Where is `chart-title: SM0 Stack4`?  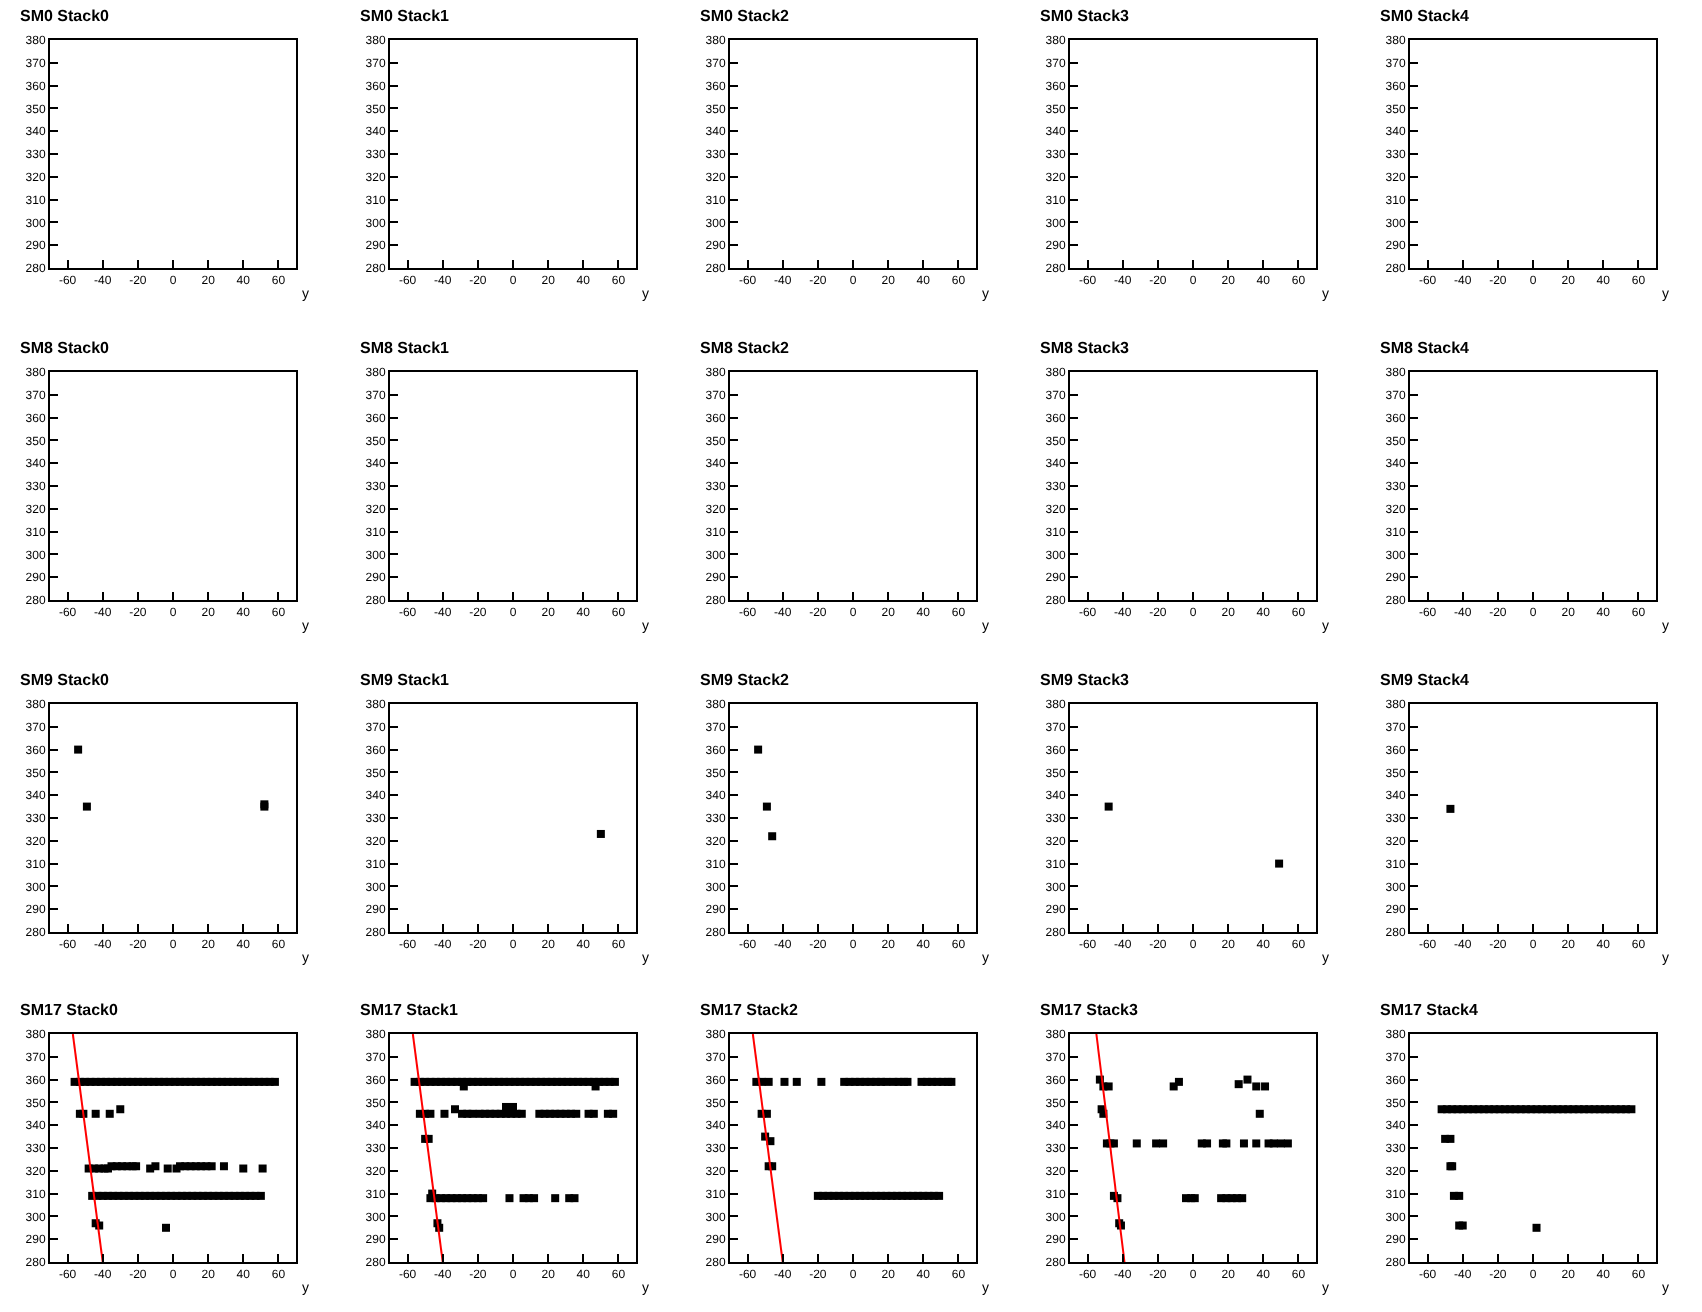 chart-title: SM0 Stack4 is located at coordinates (1425, 16).